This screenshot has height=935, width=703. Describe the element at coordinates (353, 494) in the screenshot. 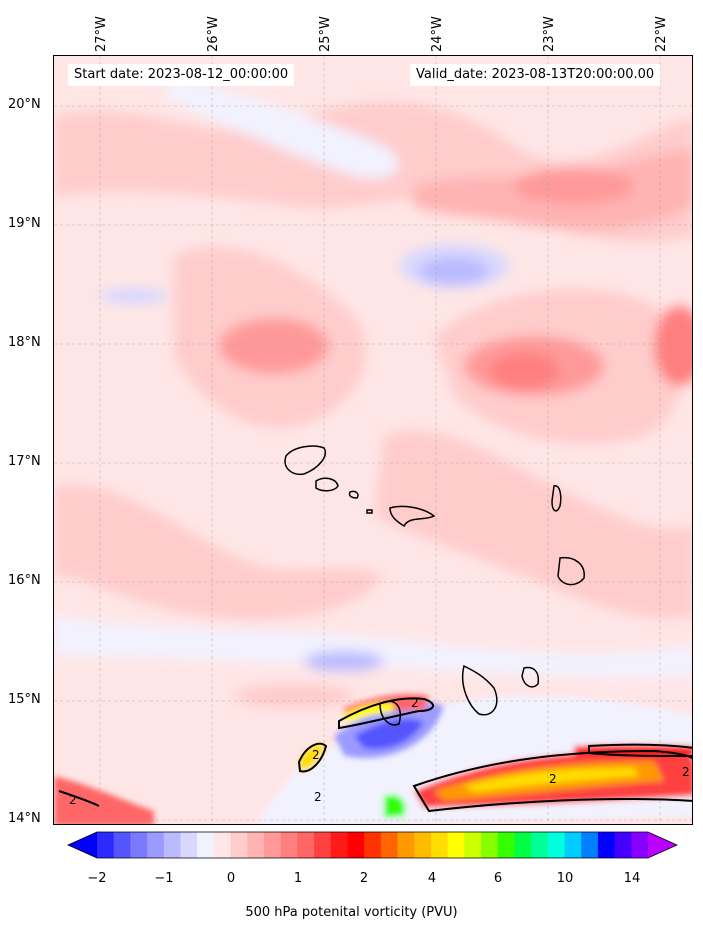

I see `island-santa-luzia` at that location.